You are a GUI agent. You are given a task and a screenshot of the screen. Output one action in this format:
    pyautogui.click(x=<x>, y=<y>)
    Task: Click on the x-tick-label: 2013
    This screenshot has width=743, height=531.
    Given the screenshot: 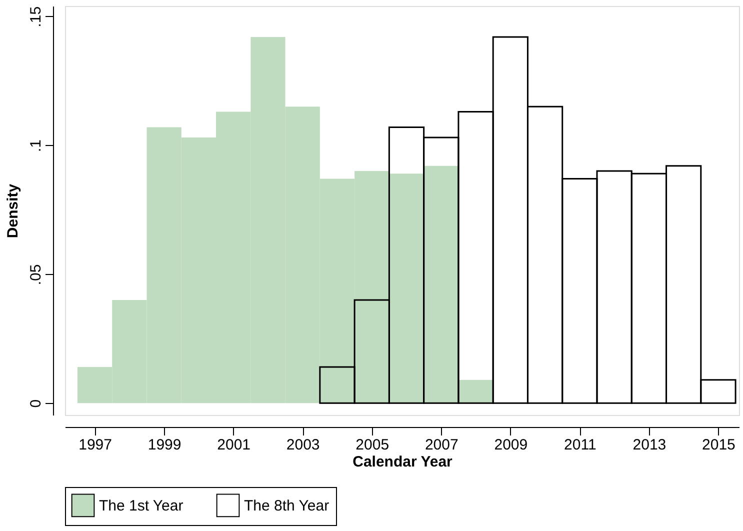 What is the action you would take?
    pyautogui.click(x=649, y=445)
    